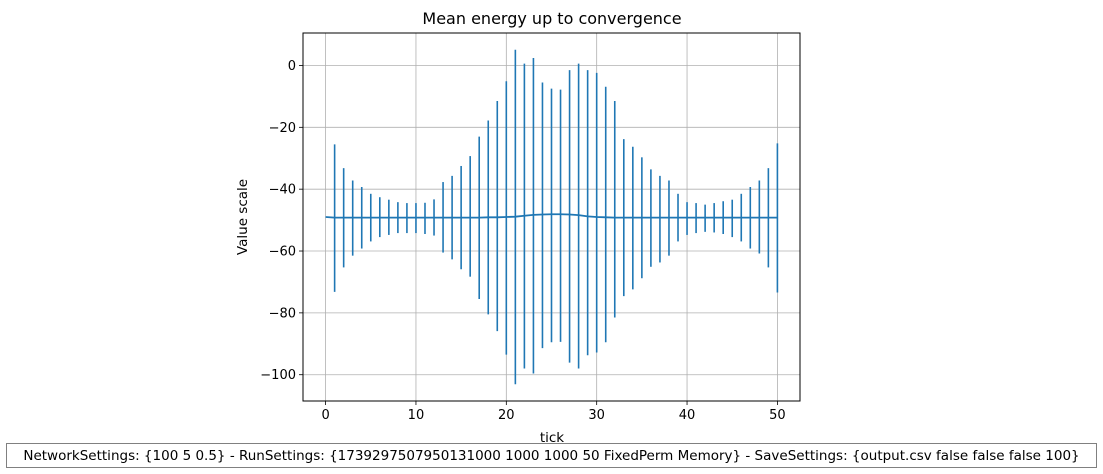 This screenshot has width=1103, height=474. I want to click on y-tick-label: −80, so click(282, 313).